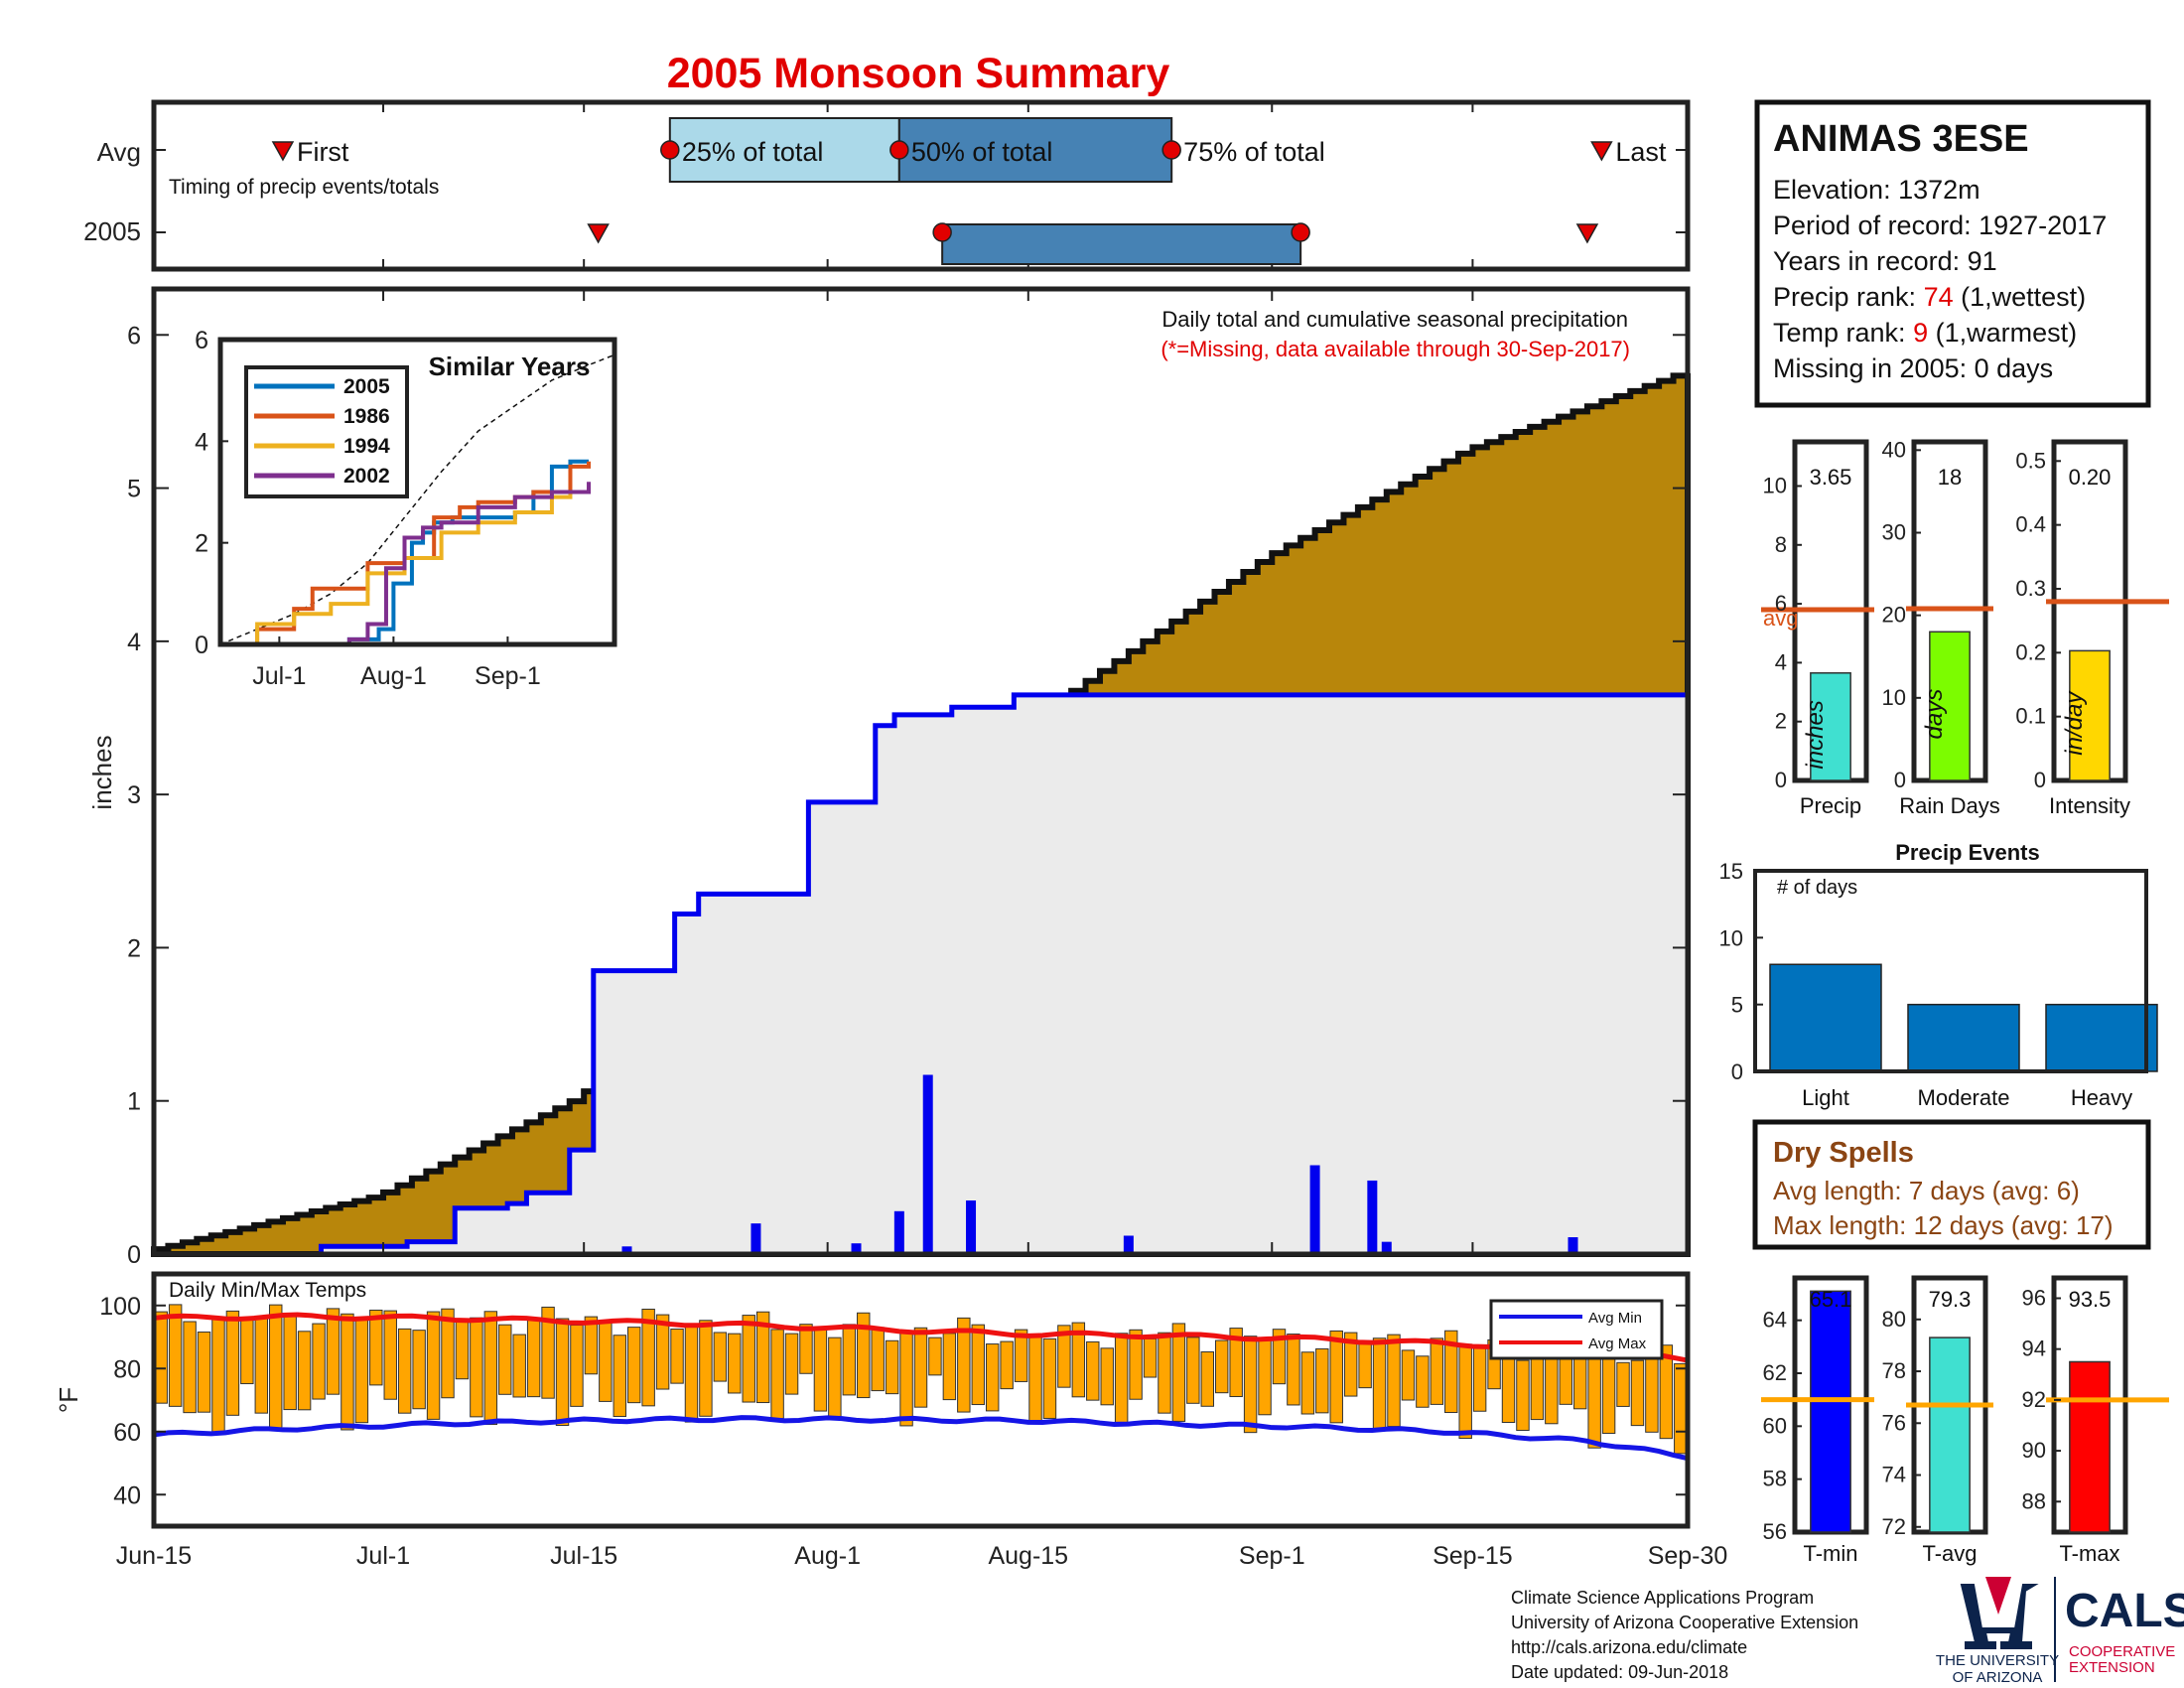  Describe the element at coordinates (68, 1400) in the screenshot. I see `temp-ylabel: °F` at that location.